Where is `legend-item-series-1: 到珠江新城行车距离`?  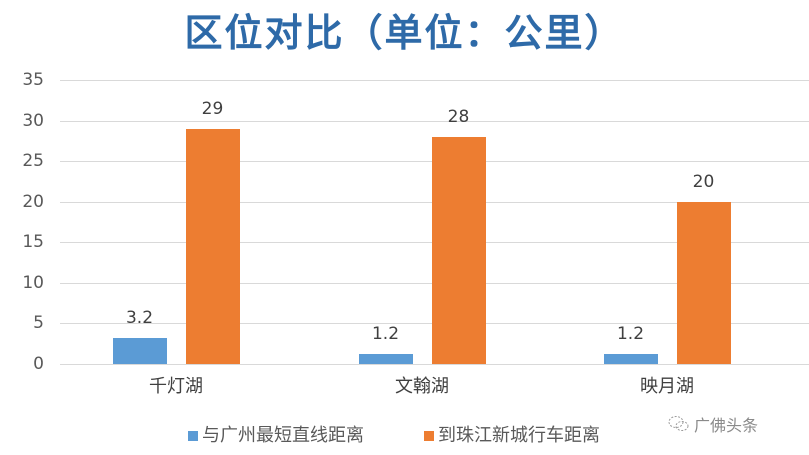
legend-item-series-1: 到珠江新城行车距离 is located at coordinates (512, 436).